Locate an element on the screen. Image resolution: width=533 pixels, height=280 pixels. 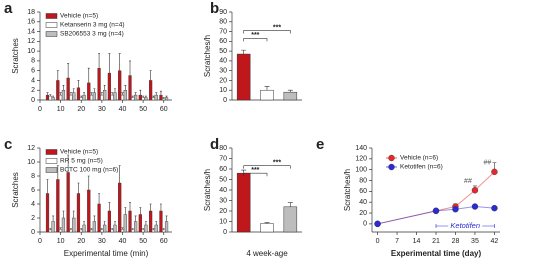
y-axis-label: Scratches is located at coordinates (15, 56).